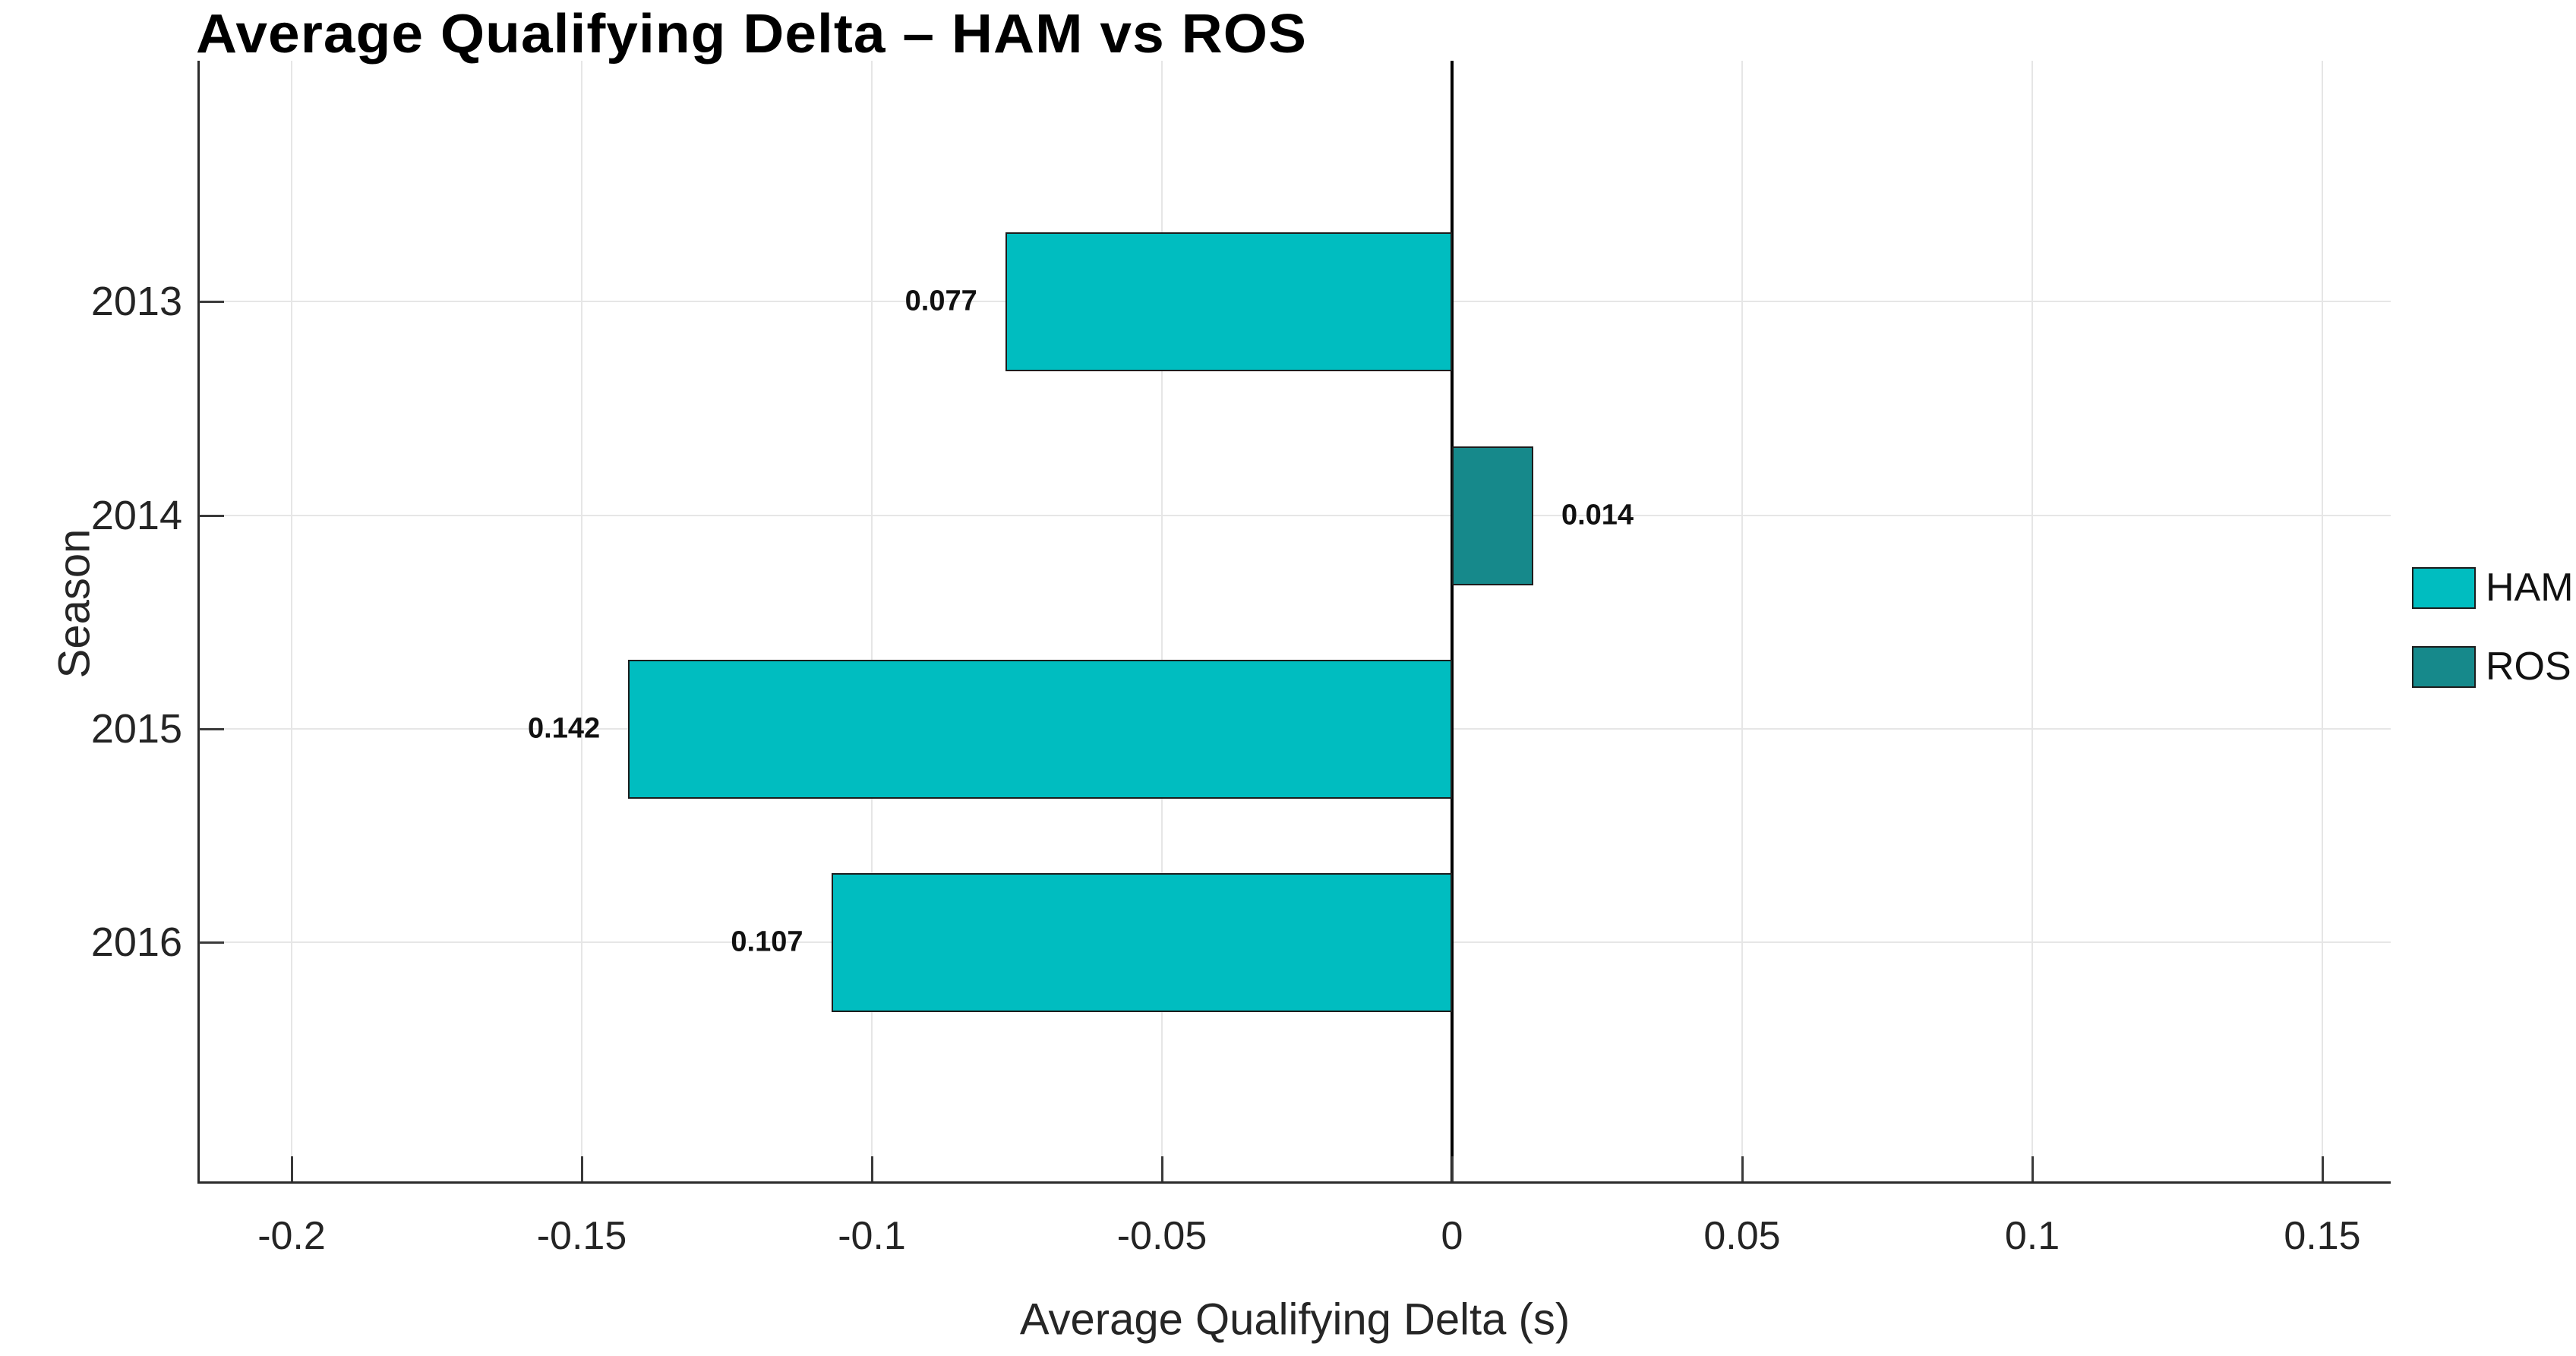 Image resolution: width=2576 pixels, height=1356 pixels. I want to click on x-tick-label: 0.15, so click(2322, 1236).